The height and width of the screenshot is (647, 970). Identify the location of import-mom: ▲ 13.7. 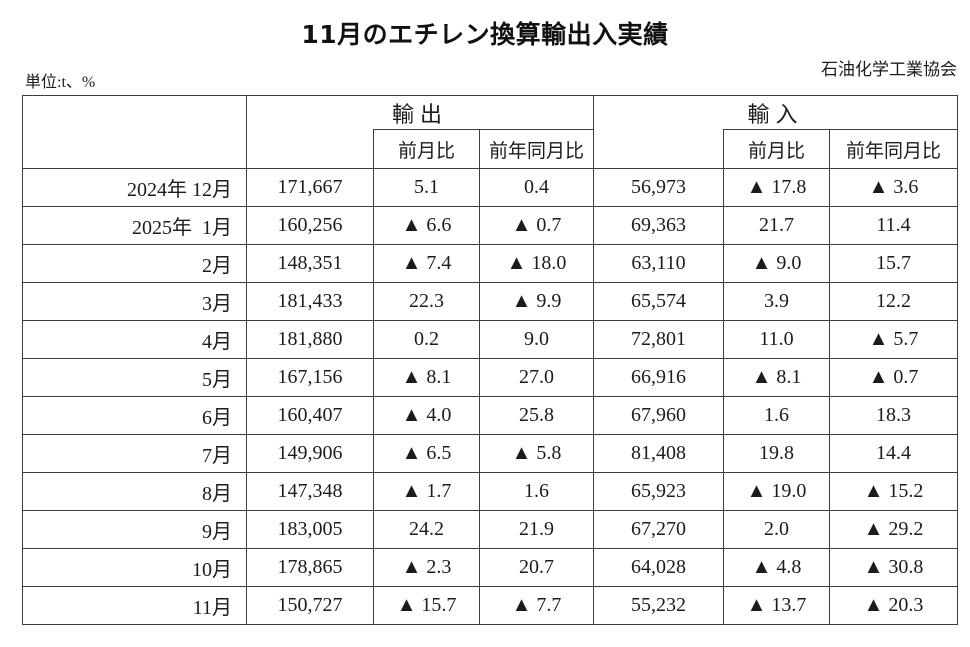
(776, 605).